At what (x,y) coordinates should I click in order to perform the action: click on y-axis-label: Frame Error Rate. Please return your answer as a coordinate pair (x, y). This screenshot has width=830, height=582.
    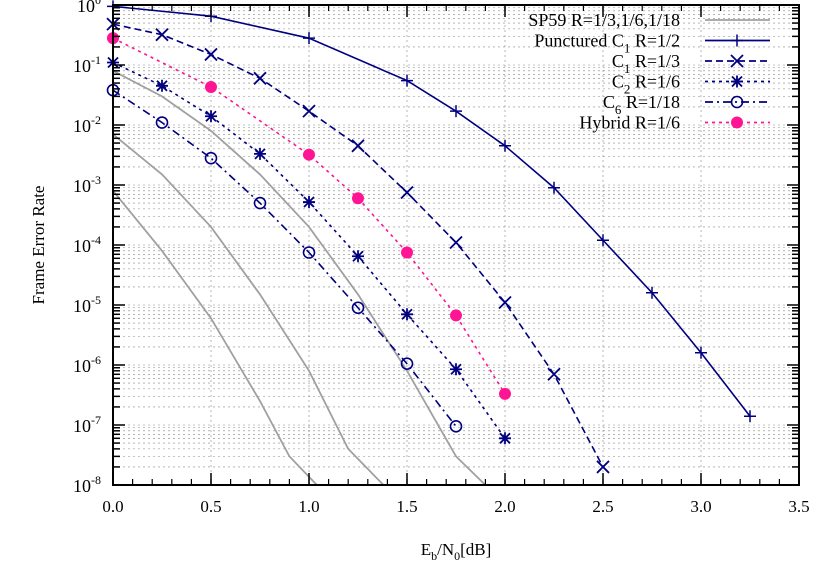
    Looking at the image, I should click on (38, 245).